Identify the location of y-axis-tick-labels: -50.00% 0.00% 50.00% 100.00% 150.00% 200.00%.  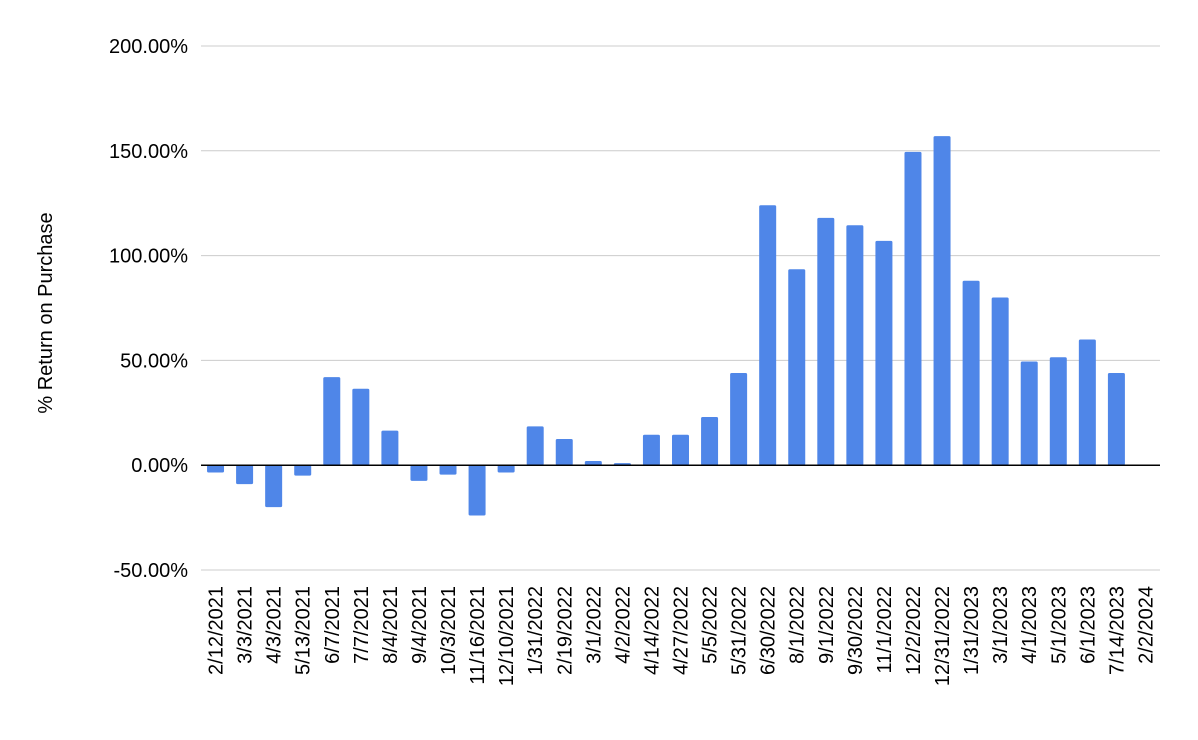
(148, 309).